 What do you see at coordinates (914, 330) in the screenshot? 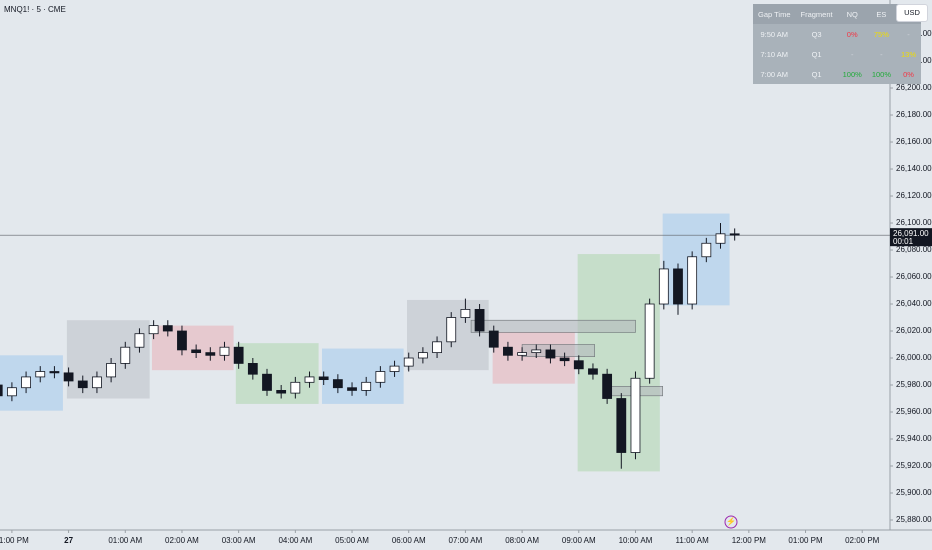
I see `y-tick-label: 26,020.00` at bounding box center [914, 330].